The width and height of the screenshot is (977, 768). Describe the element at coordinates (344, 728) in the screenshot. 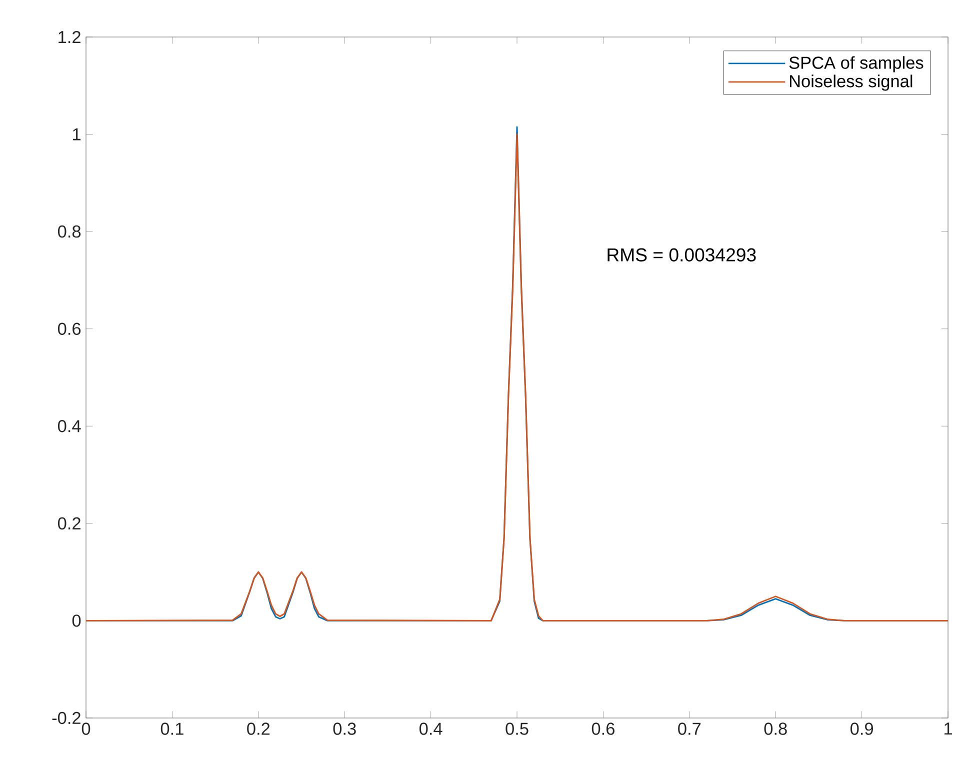

I see `x-tick-label: 0.3` at that location.